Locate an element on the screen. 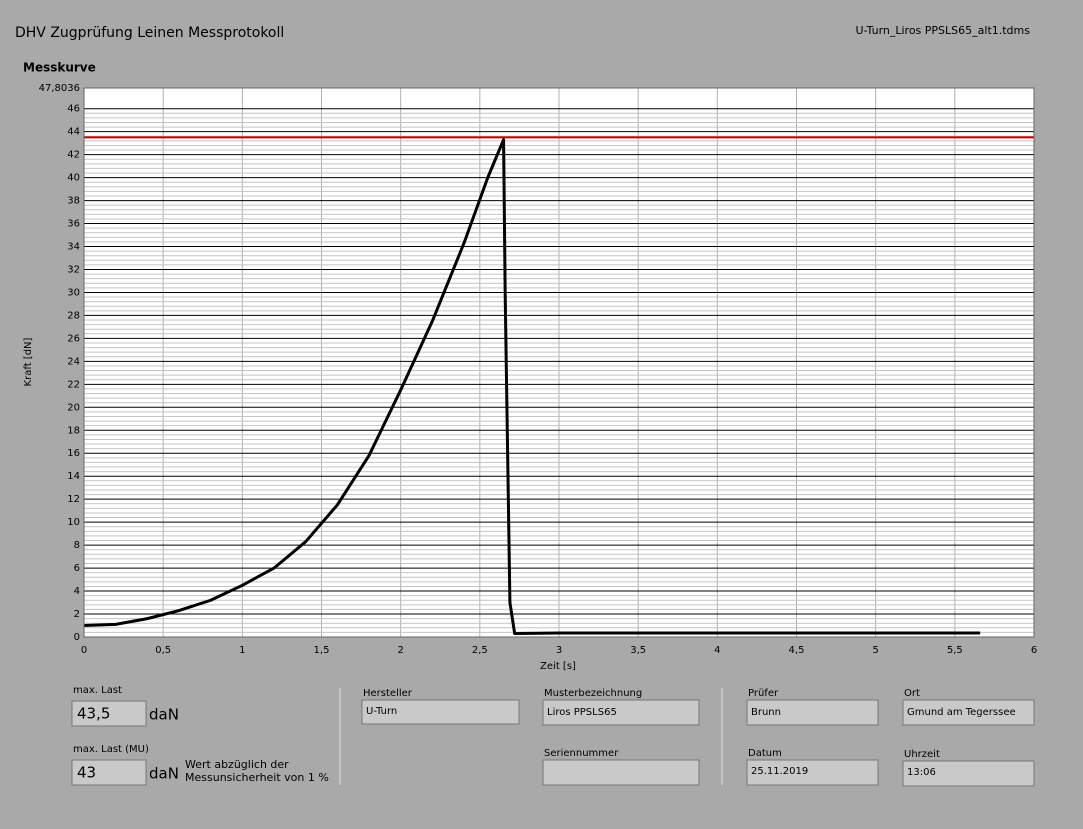  page-title: DHV Zugprüfung Leinen Messprotokoll is located at coordinates (149, 33).